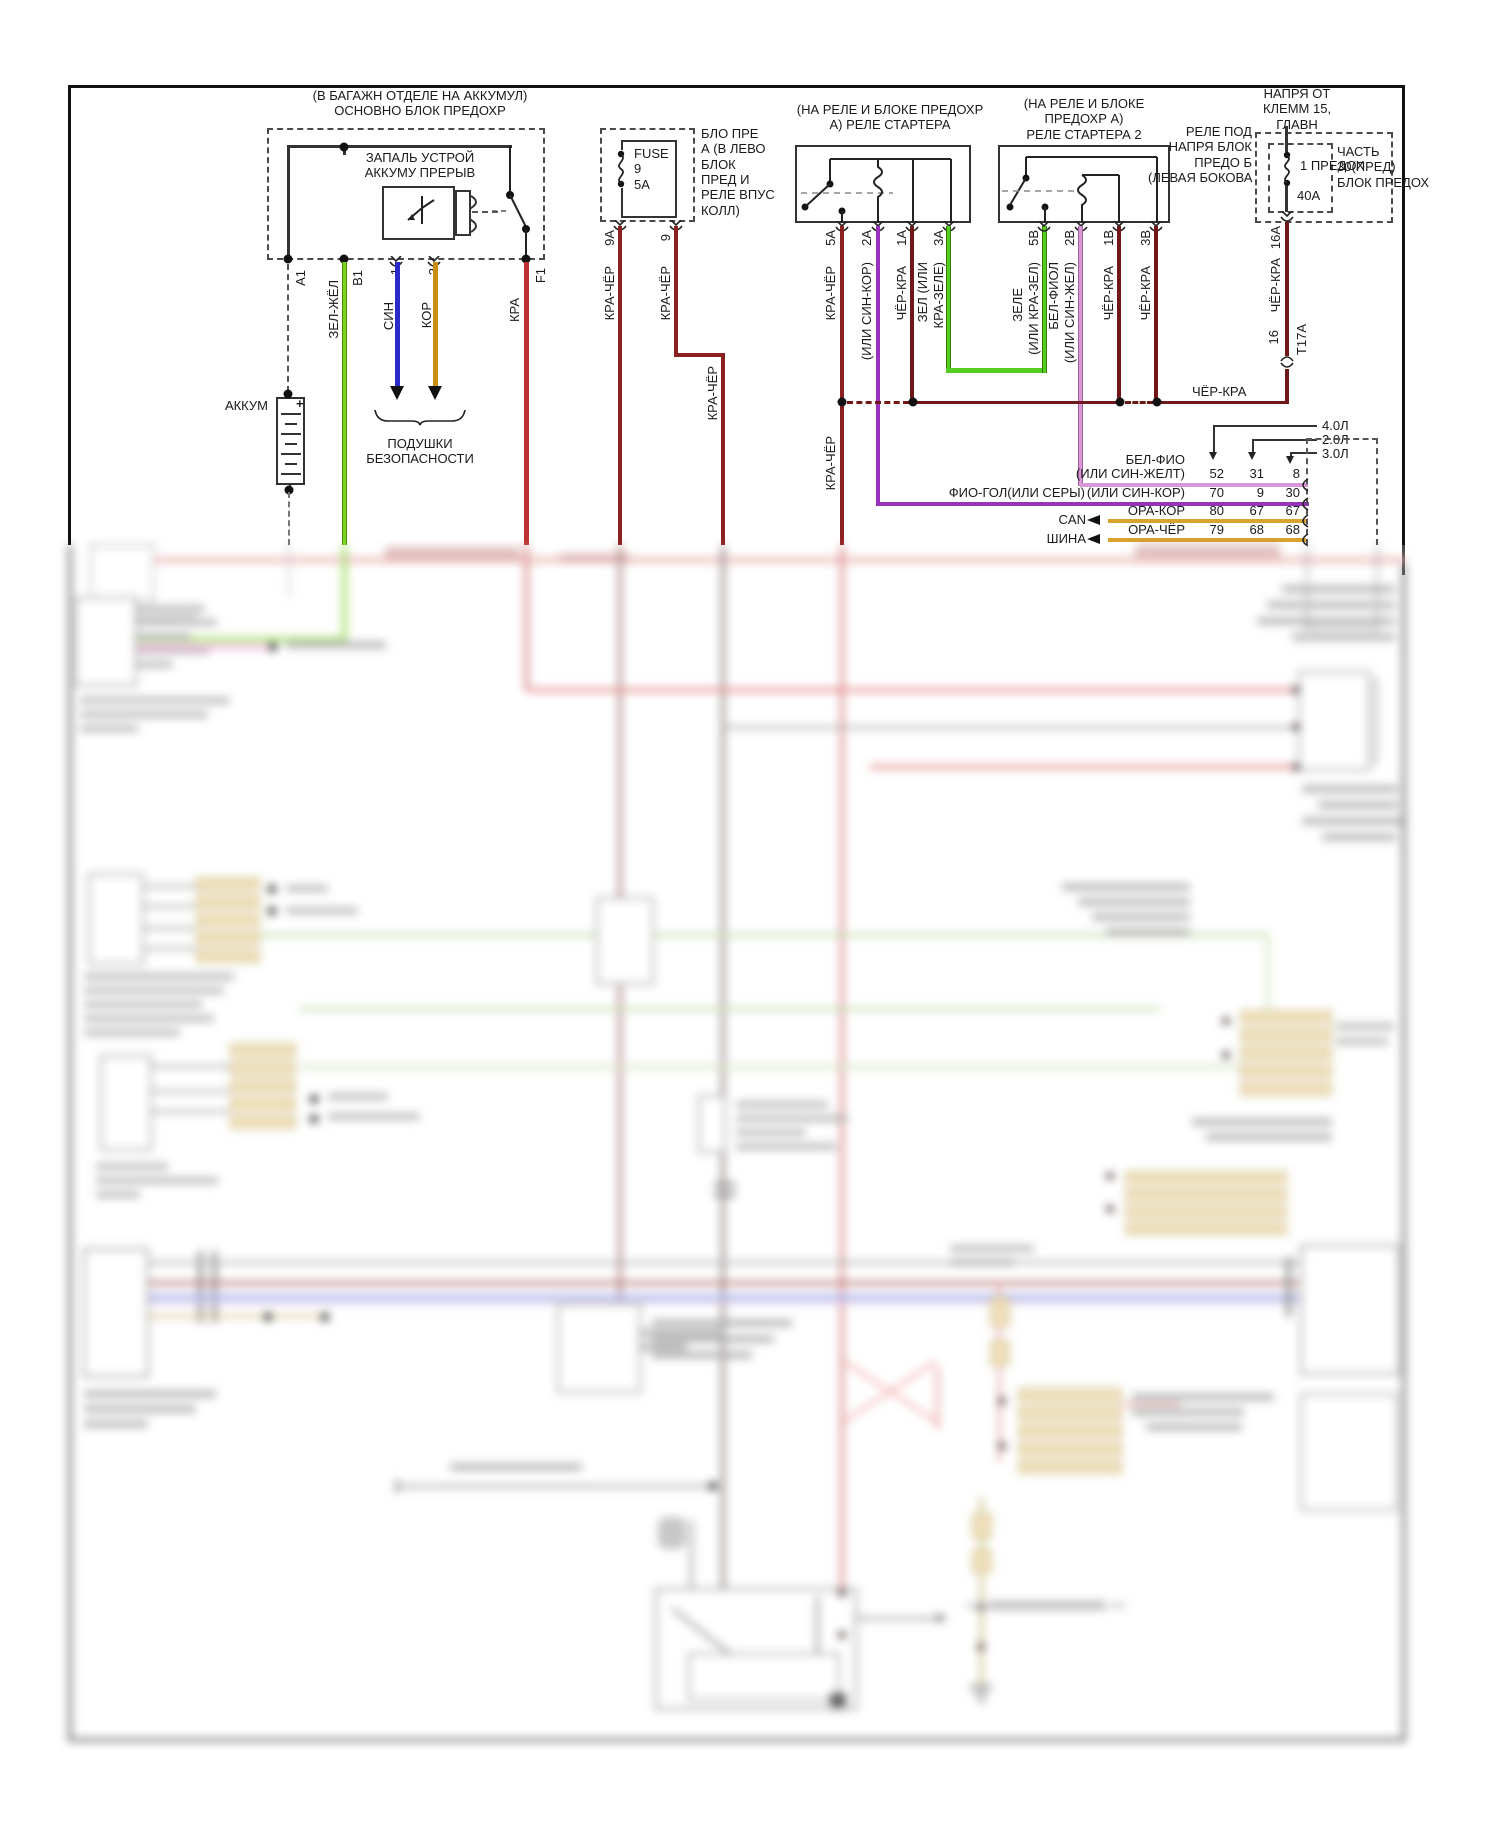 The height and width of the screenshot is (1828, 1500). Describe the element at coordinates (913, 402) in the screenshot. I see `bus-dot` at that location.